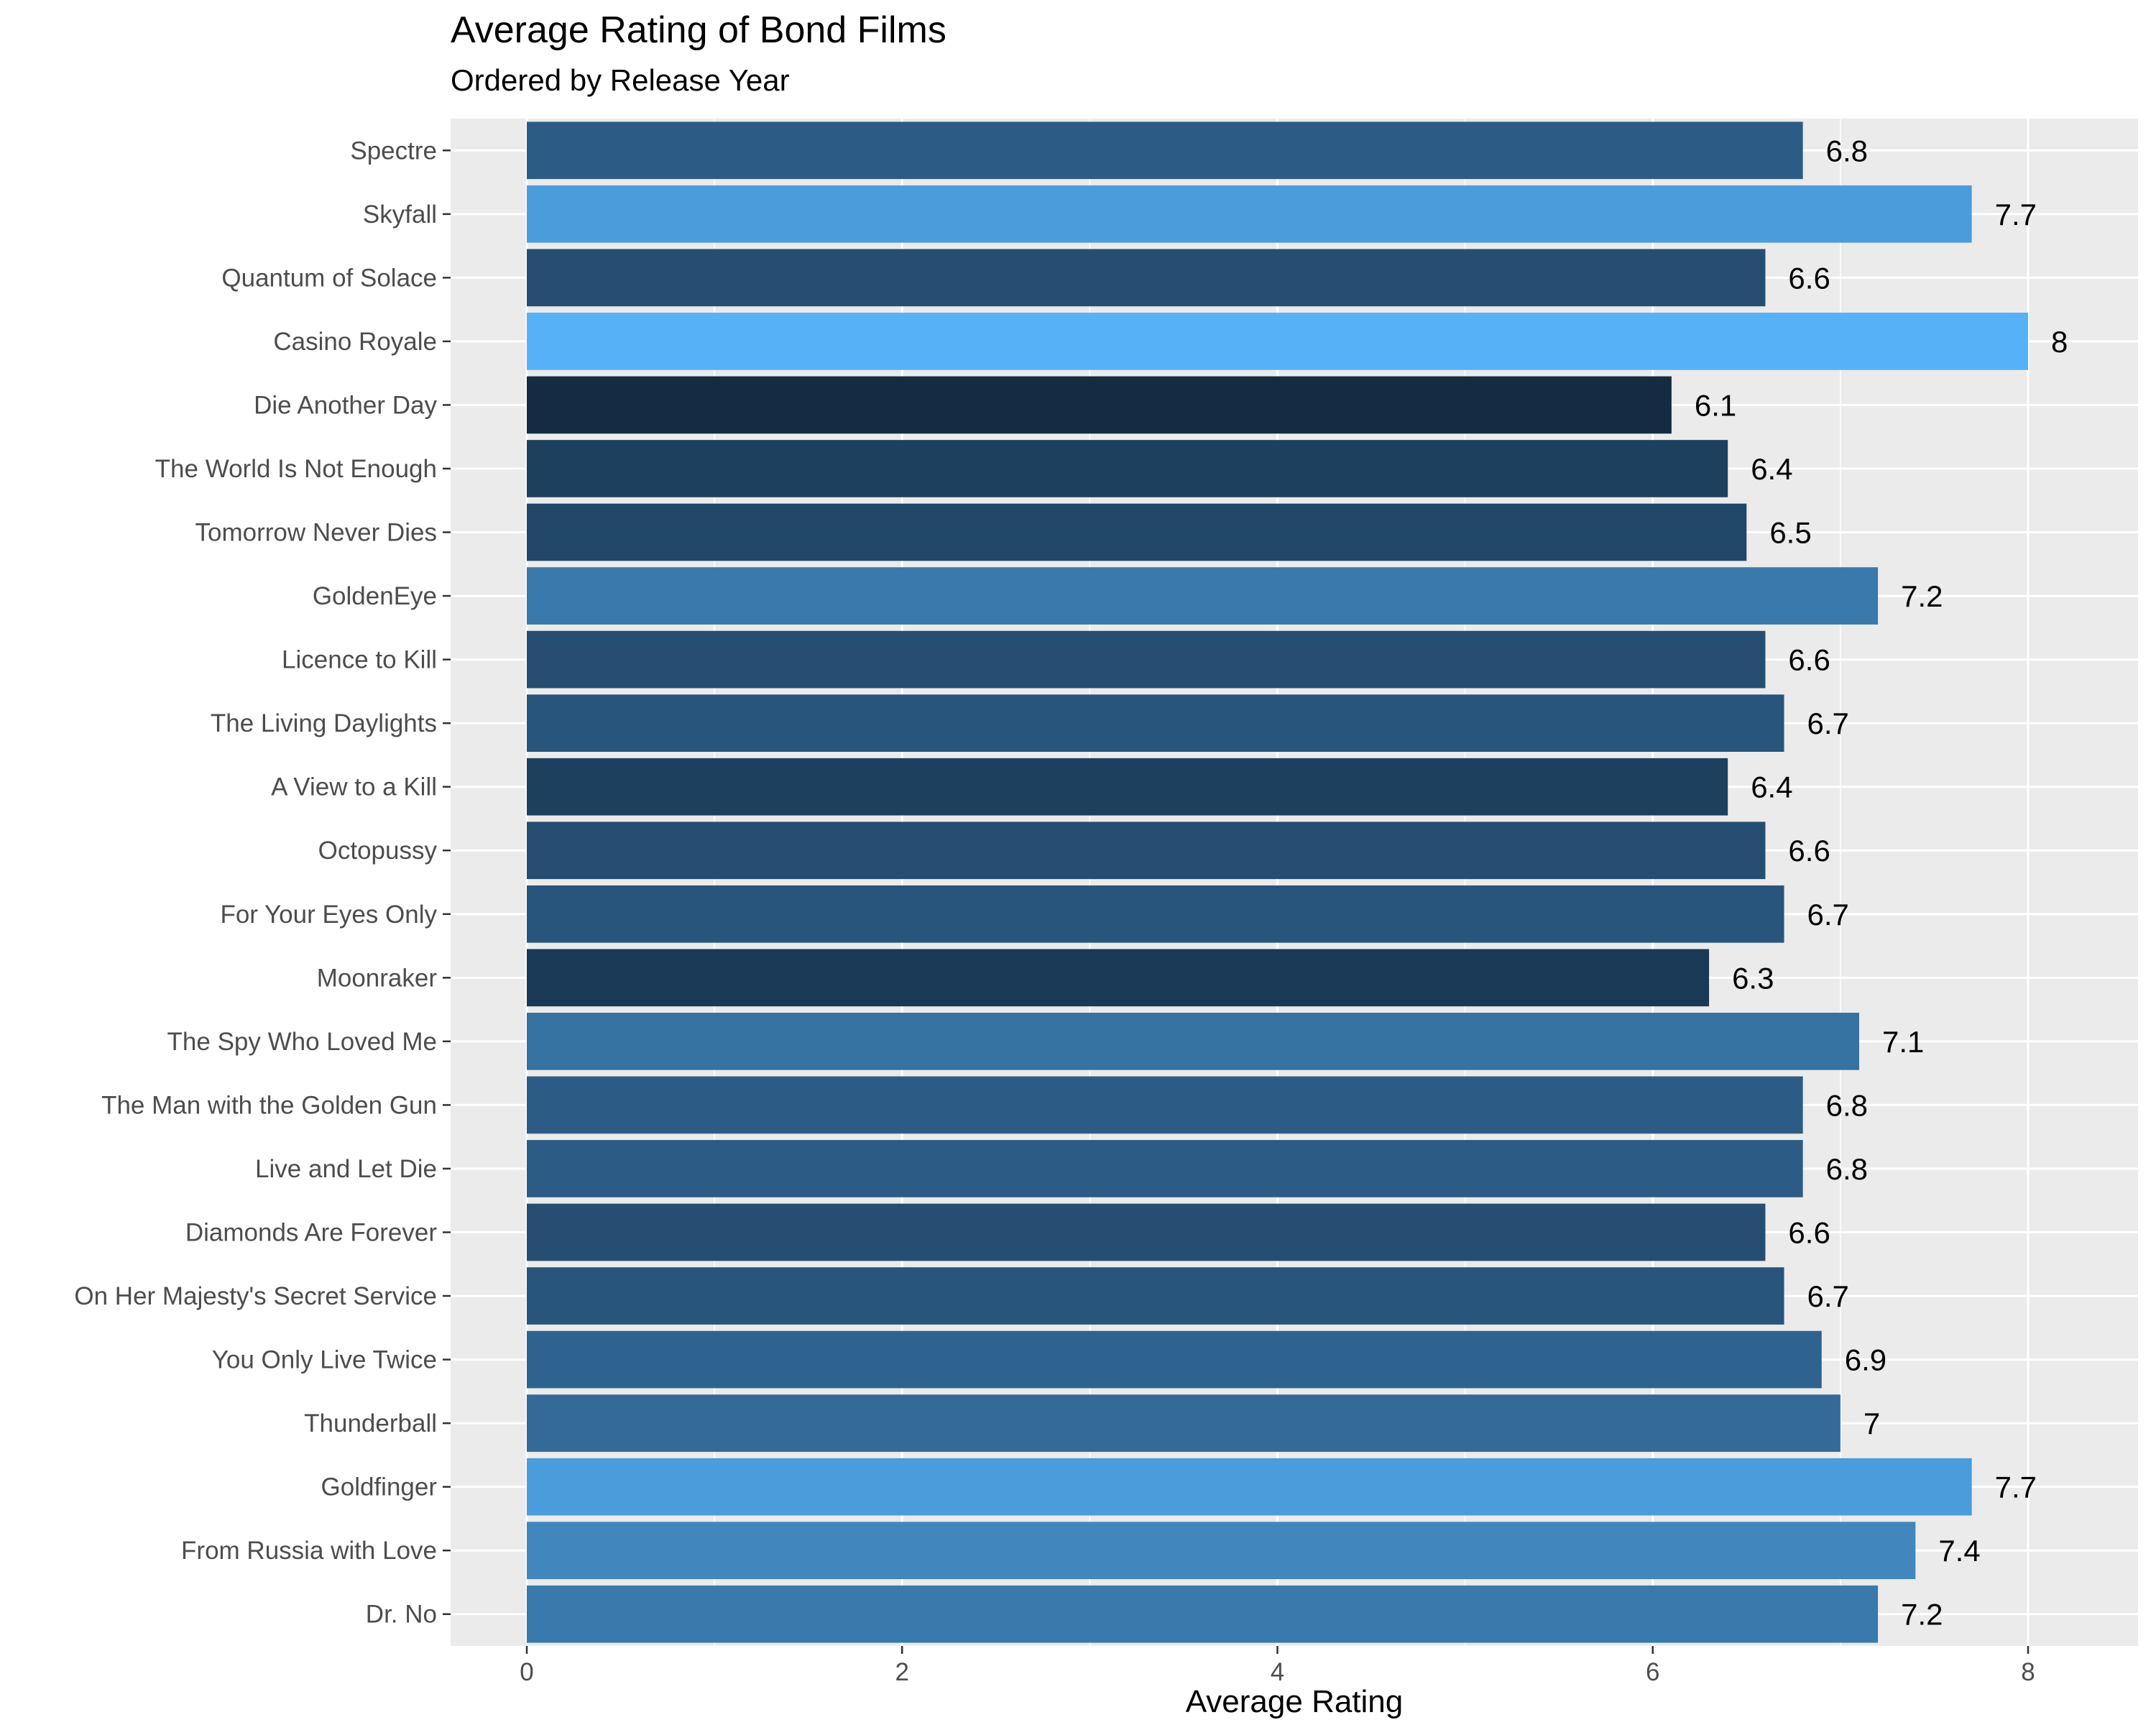 This screenshot has width=2156, height=1725. What do you see at coordinates (400, 215) in the screenshot?
I see `y-tick-label: Skyfall` at bounding box center [400, 215].